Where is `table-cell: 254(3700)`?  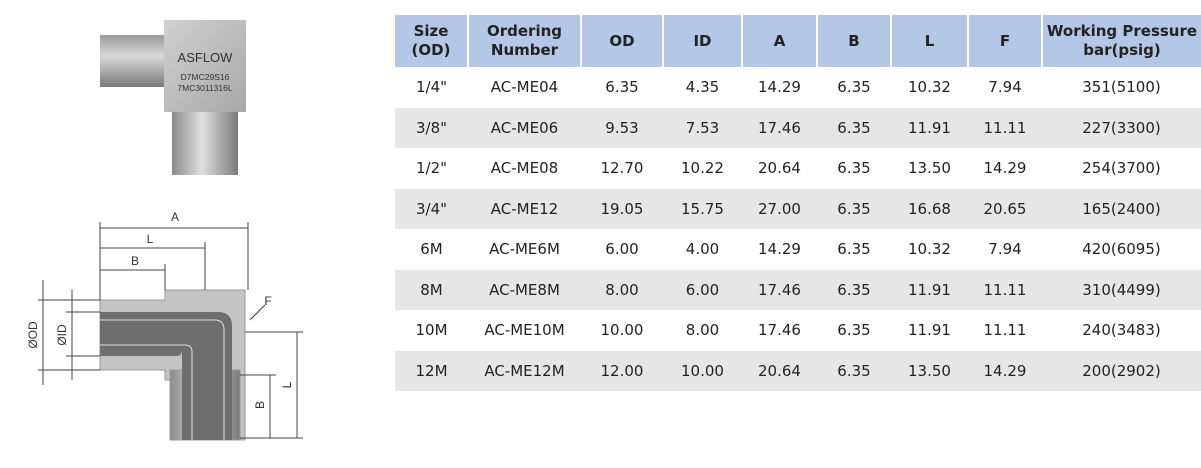
table-cell: 254(3700) is located at coordinates (1121, 168).